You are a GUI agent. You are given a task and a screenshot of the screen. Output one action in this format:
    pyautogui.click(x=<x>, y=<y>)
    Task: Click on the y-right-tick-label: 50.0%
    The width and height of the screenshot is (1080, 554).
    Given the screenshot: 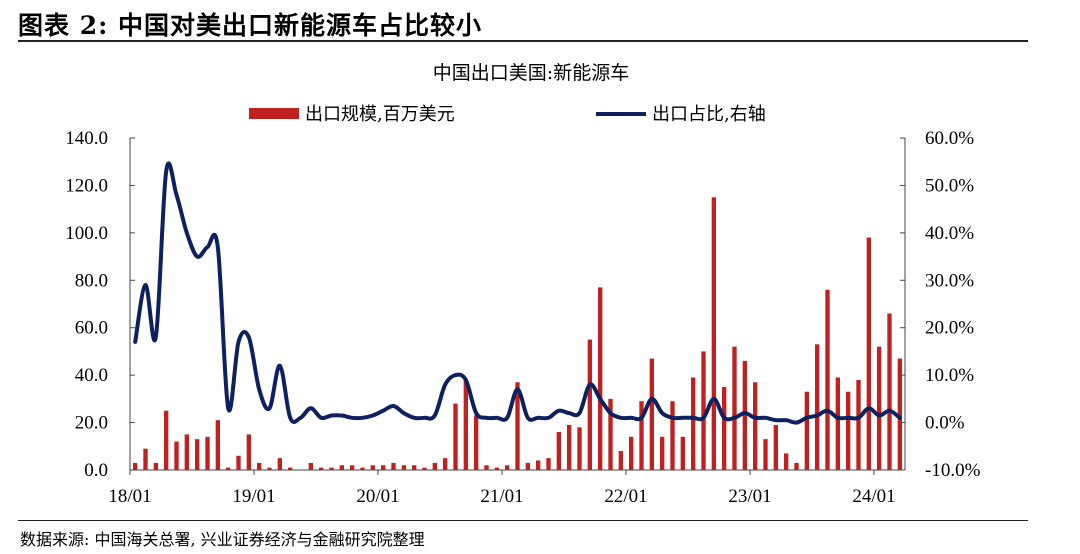 What is the action you would take?
    pyautogui.click(x=949, y=185)
    